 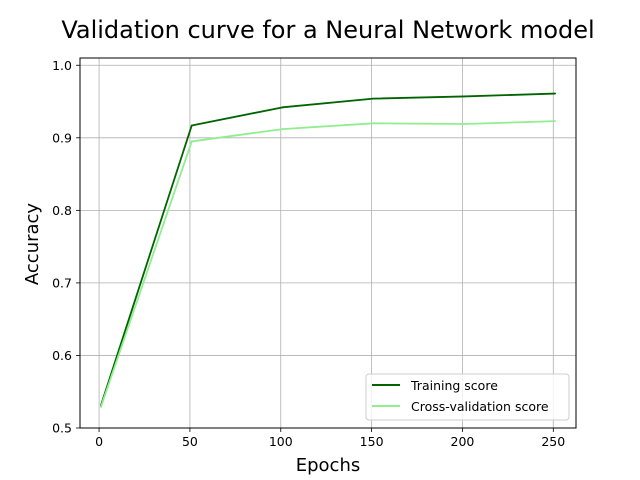 I want to click on x-tick-label: 250, so click(x=553, y=441).